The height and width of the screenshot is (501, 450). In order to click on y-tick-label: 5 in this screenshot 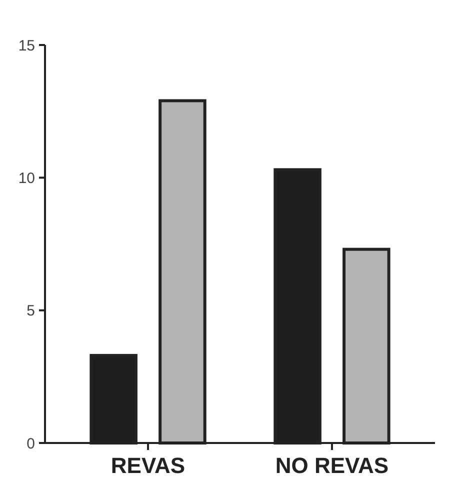, I will do `click(30, 311)`.